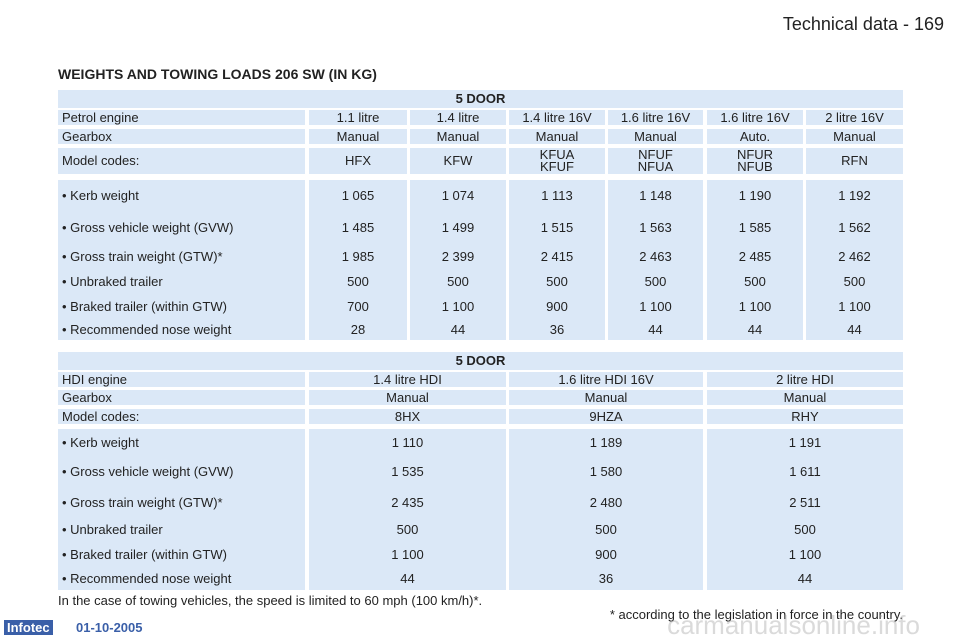  What do you see at coordinates (755, 228) in the screenshot?
I see `table-cell: 1 585` at bounding box center [755, 228].